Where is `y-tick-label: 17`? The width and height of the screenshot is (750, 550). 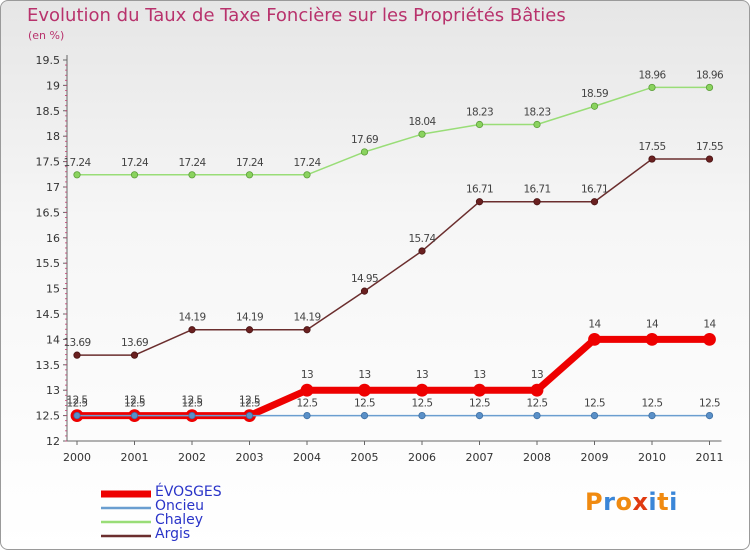 y-tick-label: 17 is located at coordinates (53, 187).